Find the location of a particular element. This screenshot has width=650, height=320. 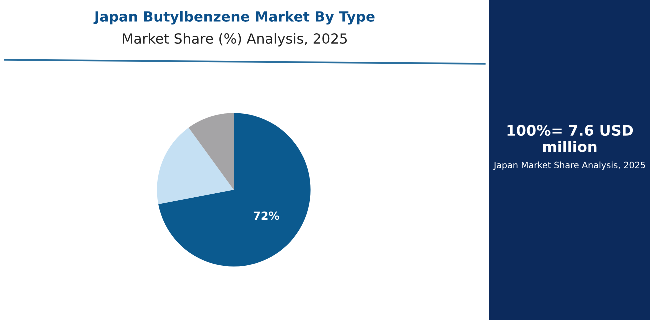

chart-title: Japan Butylbenzene Market By Type is located at coordinates (234, 18).